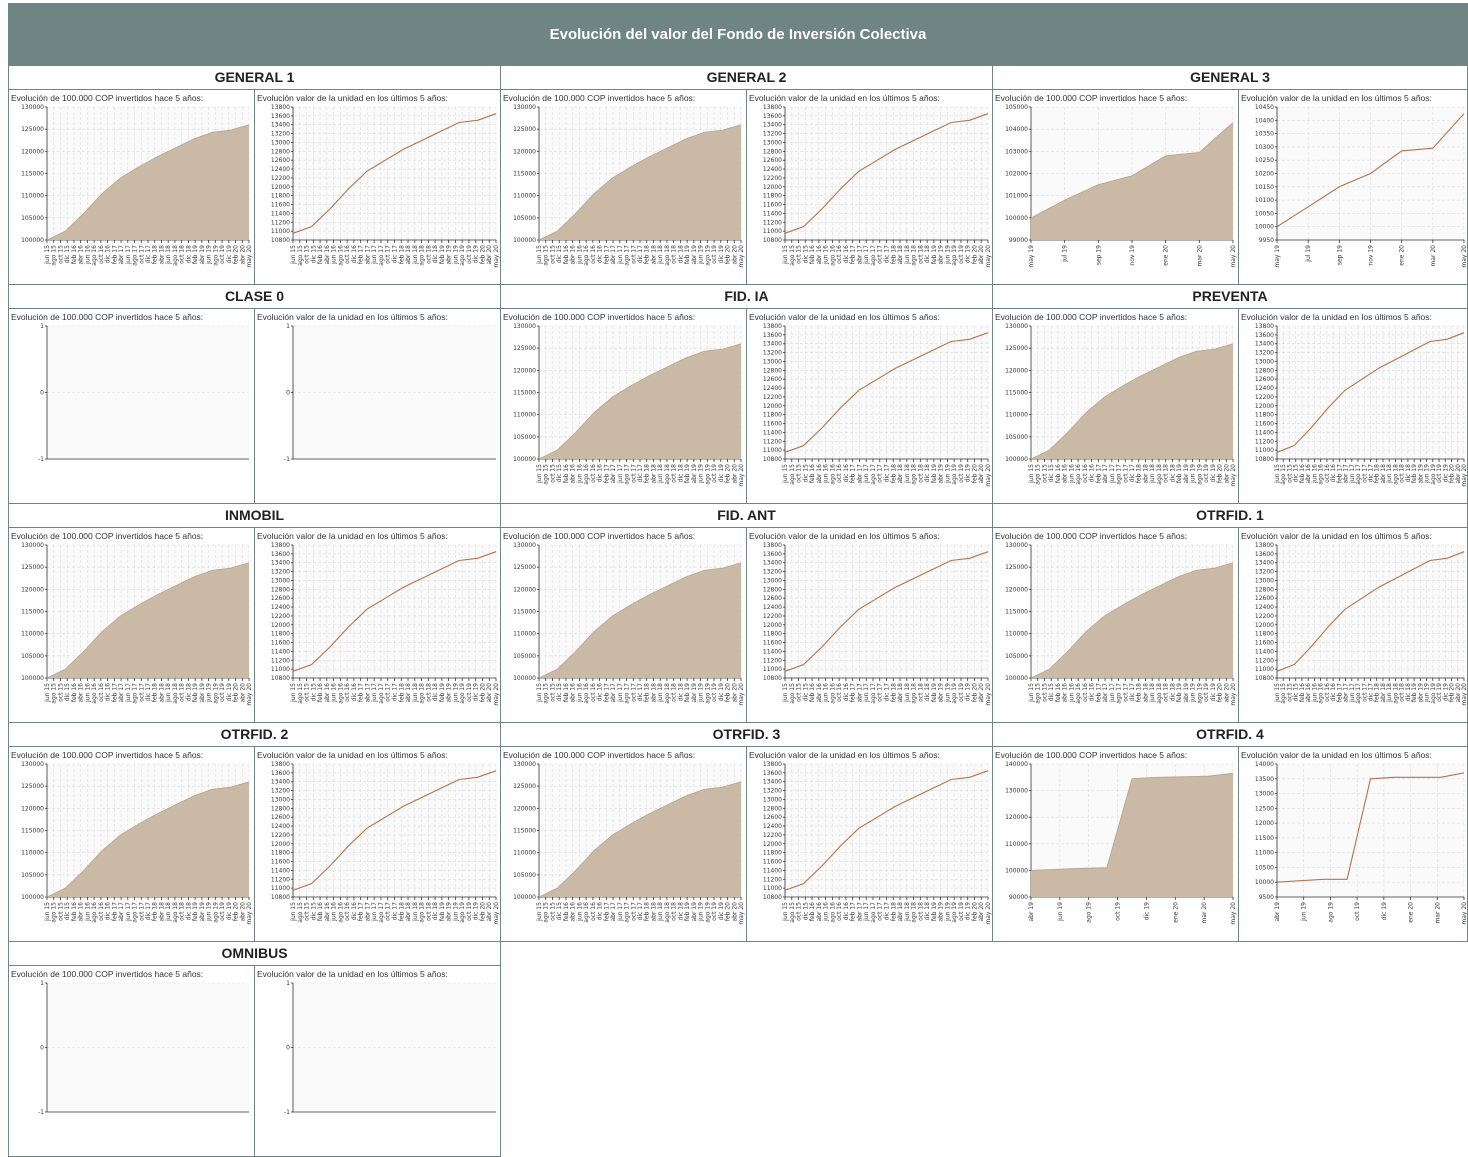 This screenshot has width=1468, height=1157. I want to click on x-tick-label: dic 15, so click(559, 692).